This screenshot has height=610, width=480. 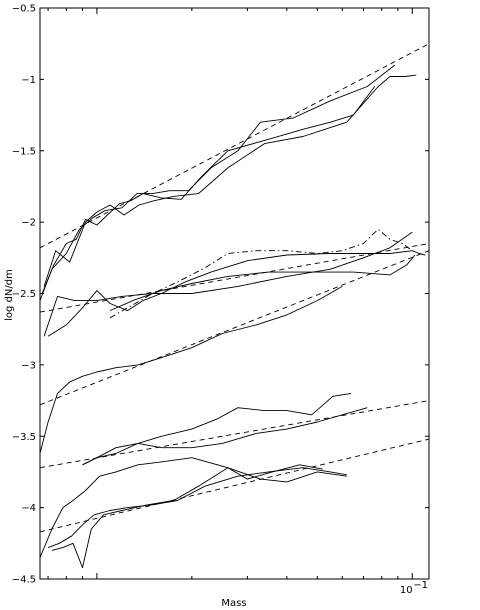 I want to click on y-tick-label: −0.5, so click(x=24, y=9).